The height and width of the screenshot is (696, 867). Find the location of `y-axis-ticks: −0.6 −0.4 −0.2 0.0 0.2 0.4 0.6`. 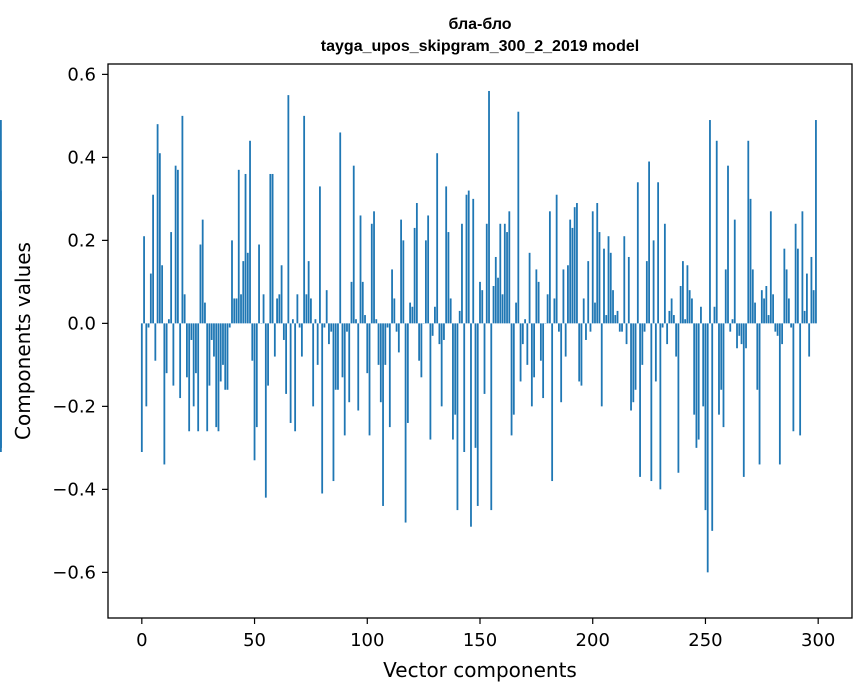

y-axis-ticks: −0.6 −0.4 −0.2 0.0 0.2 0.4 0.6 is located at coordinates (80, 323).